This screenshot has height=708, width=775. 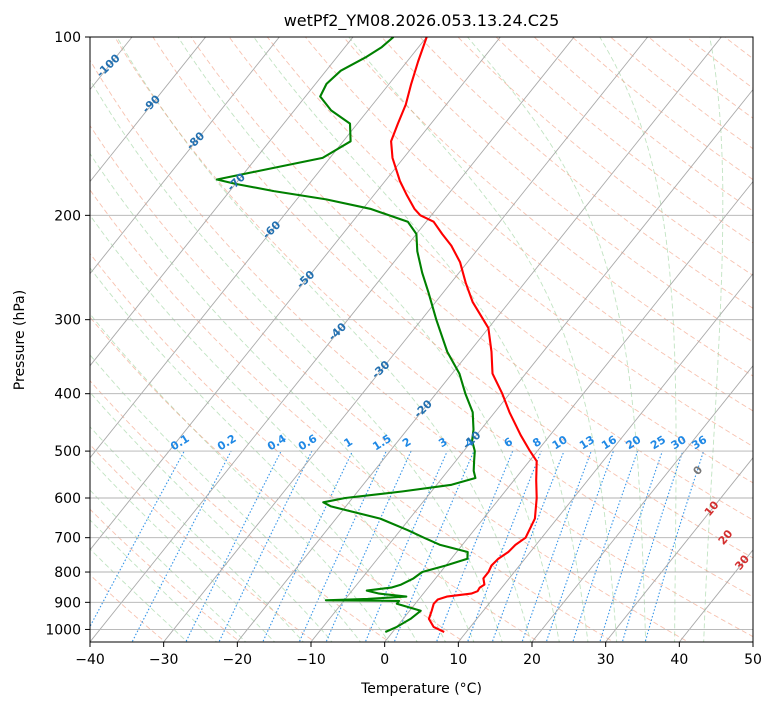 What do you see at coordinates (67, 603) in the screenshot?
I see `y-tick-label: 900` at bounding box center [67, 603].